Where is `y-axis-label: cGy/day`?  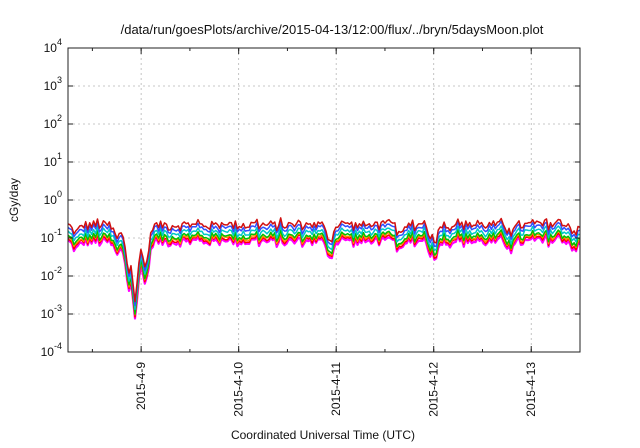
y-axis-label: cGy/day is located at coordinates (14, 200).